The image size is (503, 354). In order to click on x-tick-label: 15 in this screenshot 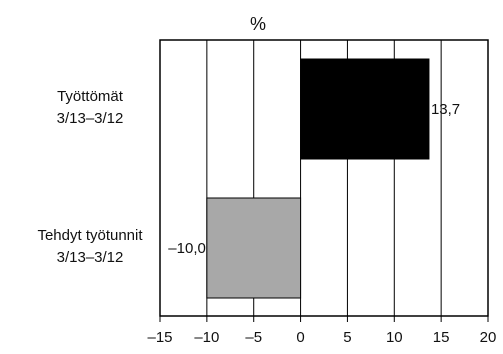, I will do `click(441, 337)`.